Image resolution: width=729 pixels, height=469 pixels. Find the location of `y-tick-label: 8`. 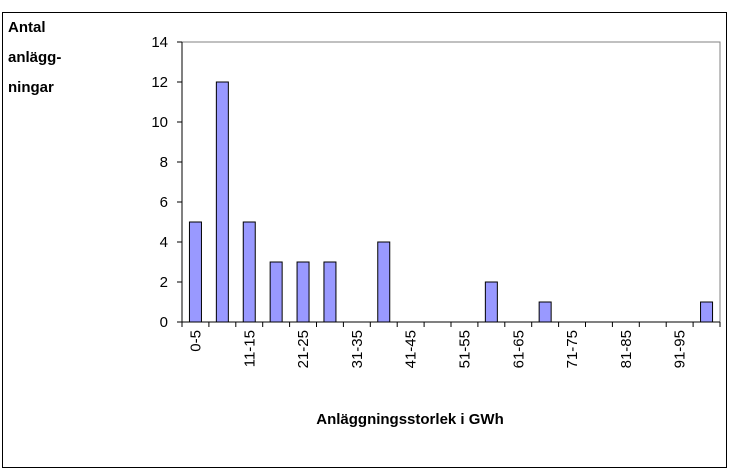

y-tick-label: 8 is located at coordinates (164, 162).